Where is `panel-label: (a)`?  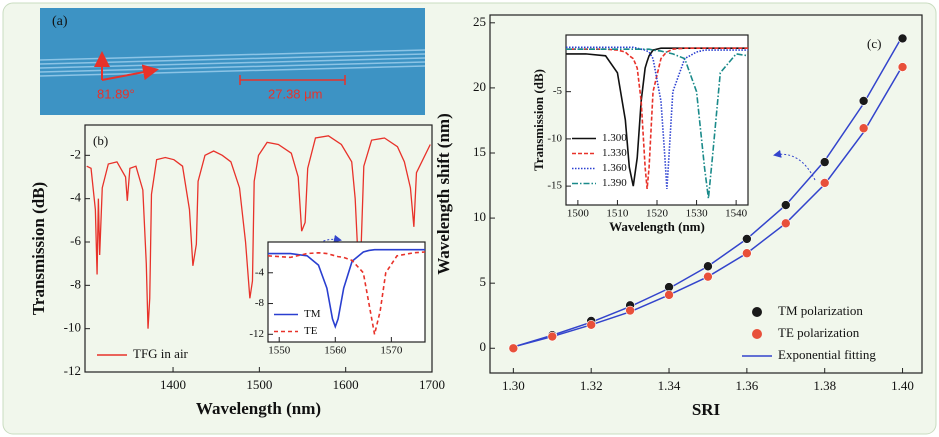
panel-label: (a) is located at coordinates (60, 21).